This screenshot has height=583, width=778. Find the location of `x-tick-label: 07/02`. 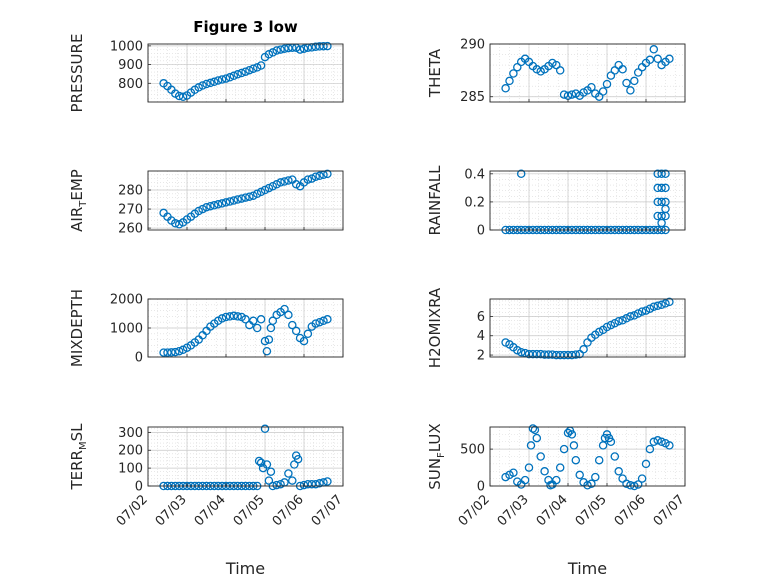

x-tick-label: 07/02 is located at coordinates (132, 510).